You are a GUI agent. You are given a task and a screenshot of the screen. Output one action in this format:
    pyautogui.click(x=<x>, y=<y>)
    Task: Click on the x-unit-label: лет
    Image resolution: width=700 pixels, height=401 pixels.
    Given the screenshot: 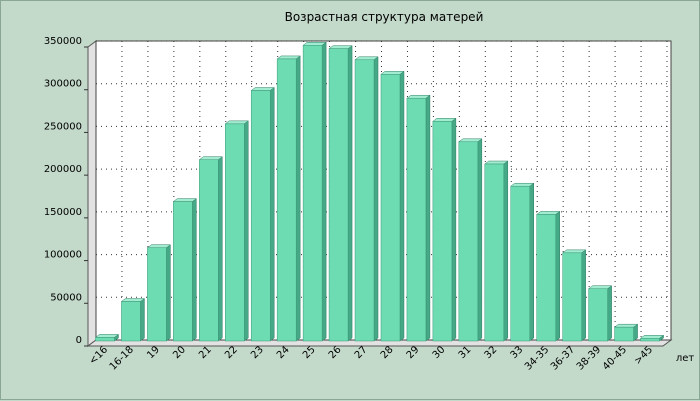 What is the action you would take?
    pyautogui.click(x=685, y=358)
    